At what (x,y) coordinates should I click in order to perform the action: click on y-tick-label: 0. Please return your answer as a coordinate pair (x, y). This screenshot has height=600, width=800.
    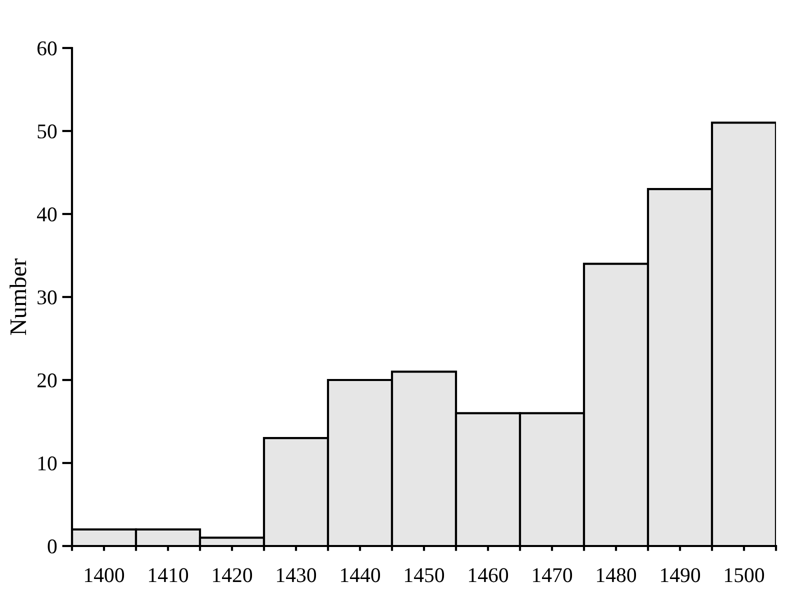
    Looking at the image, I should click on (52, 546).